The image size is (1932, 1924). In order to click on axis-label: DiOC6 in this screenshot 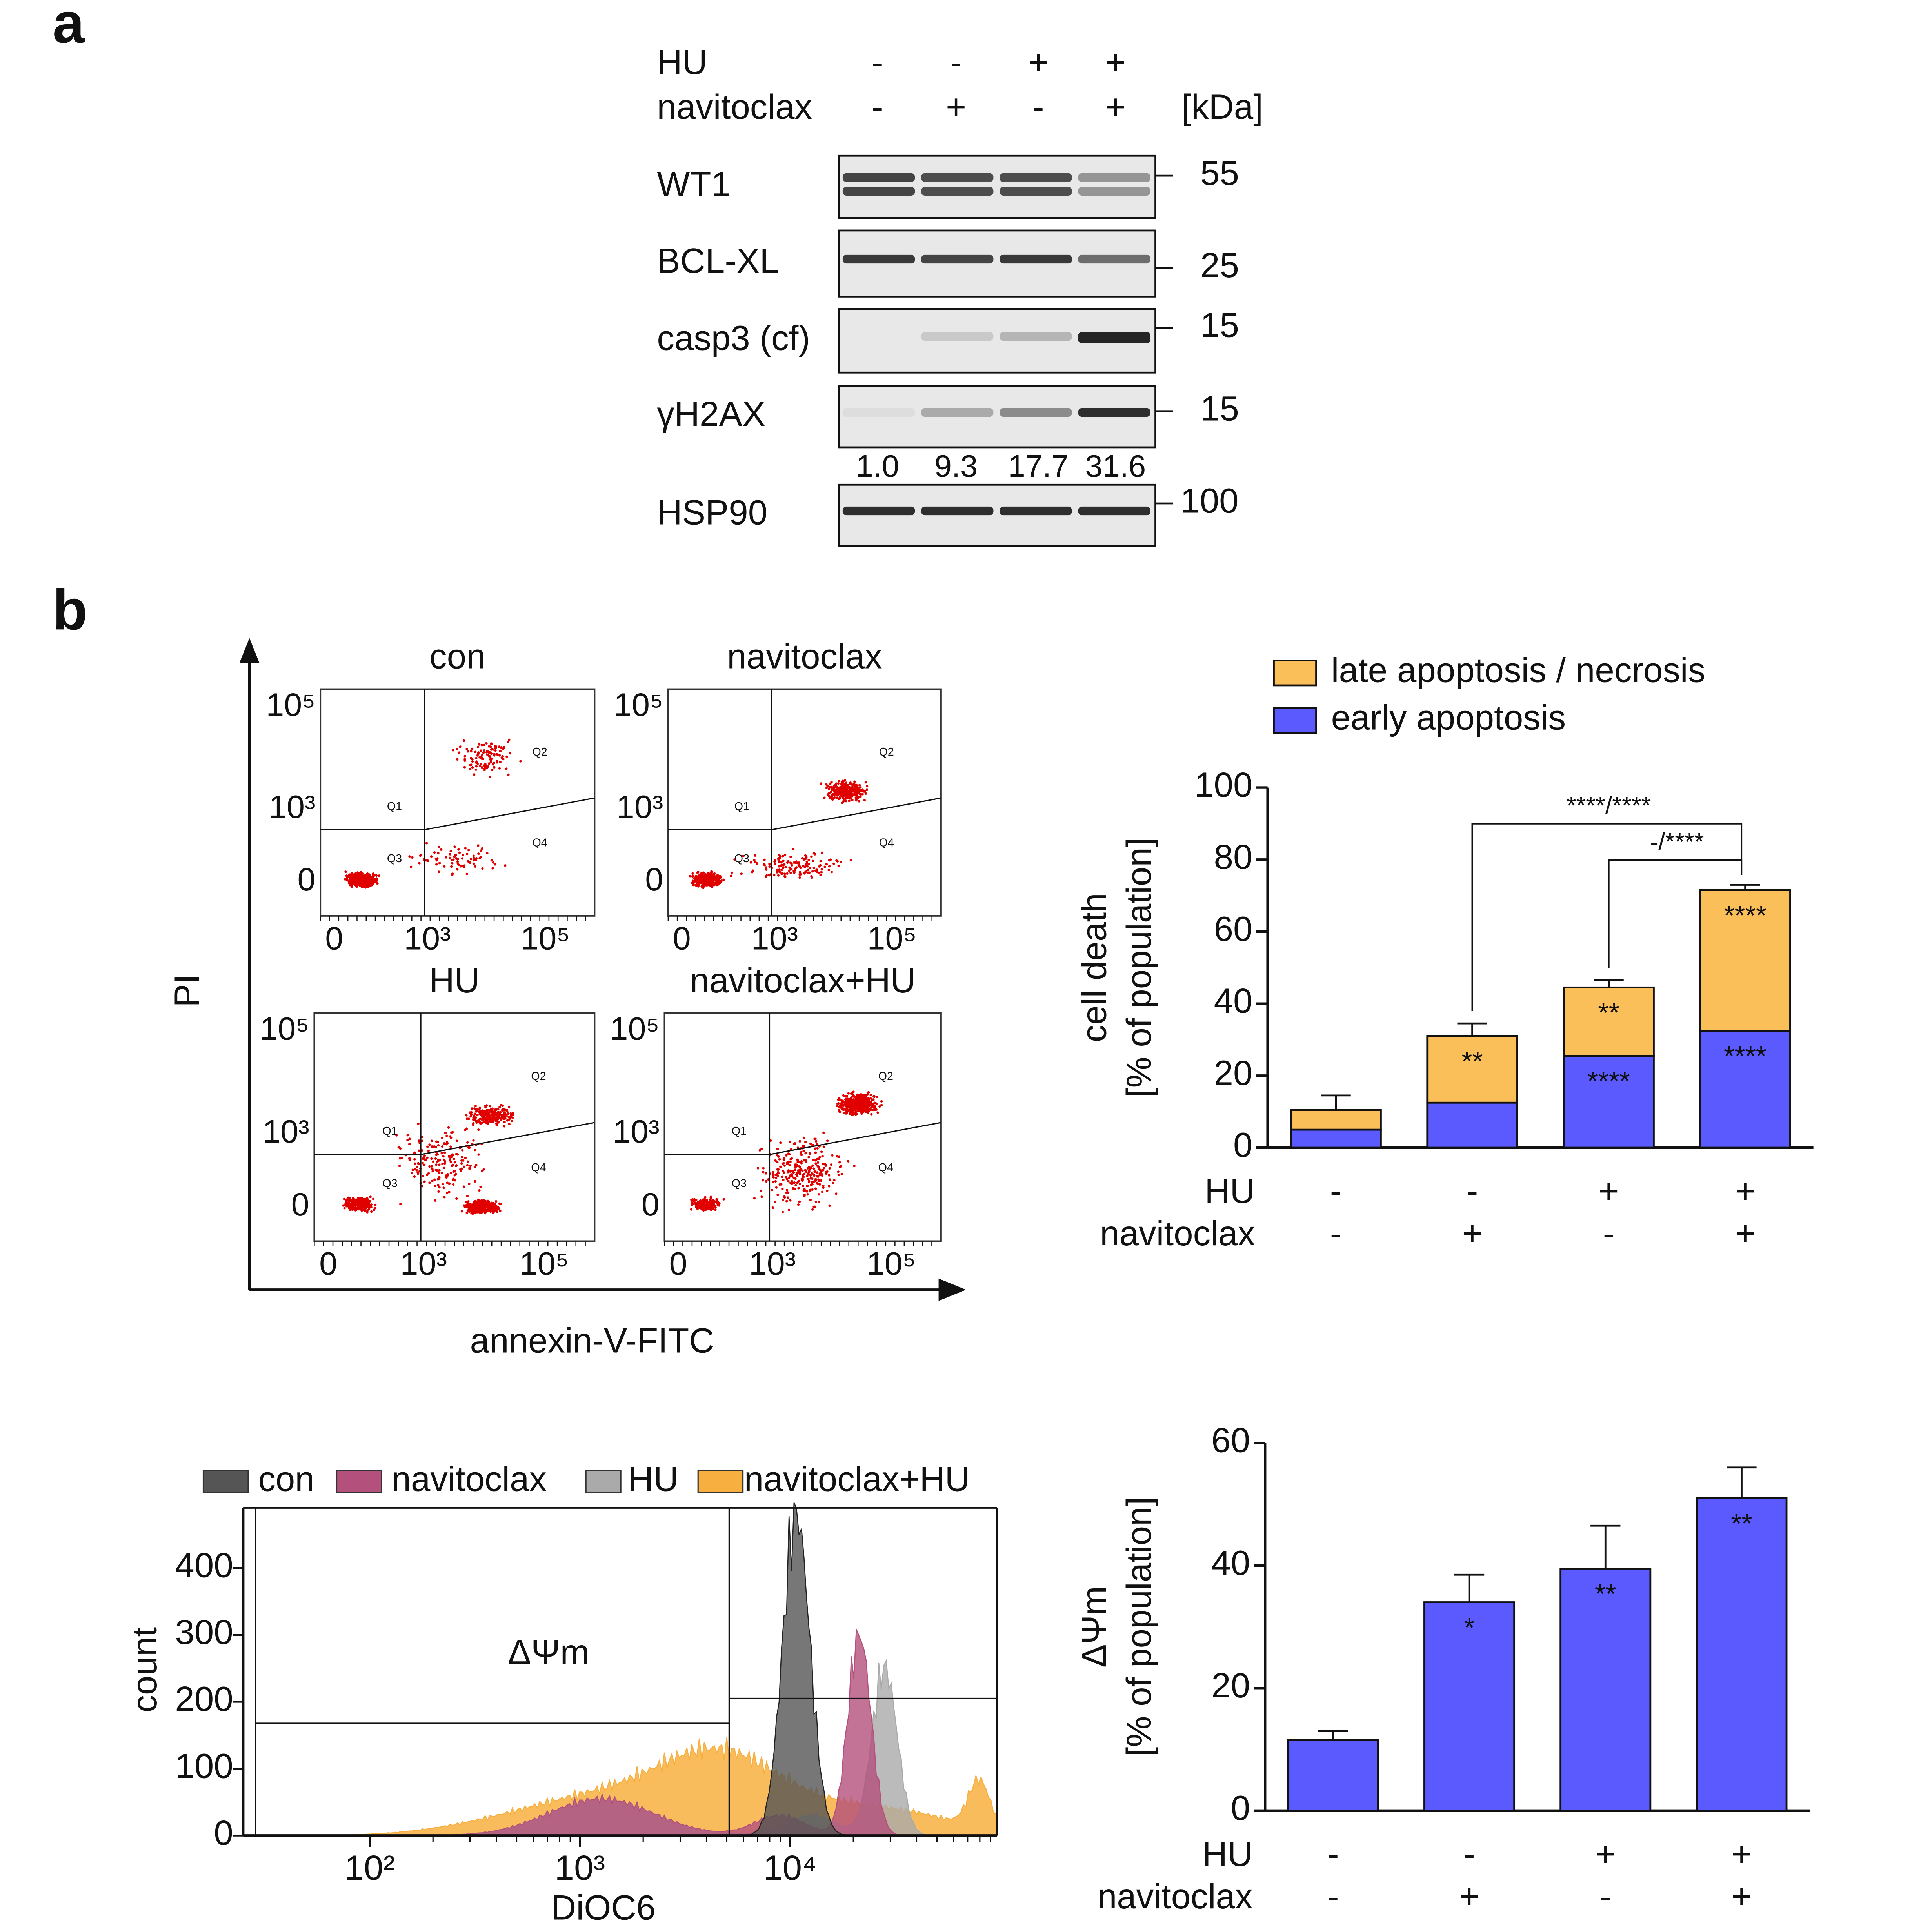, I will do `click(603, 1906)`.